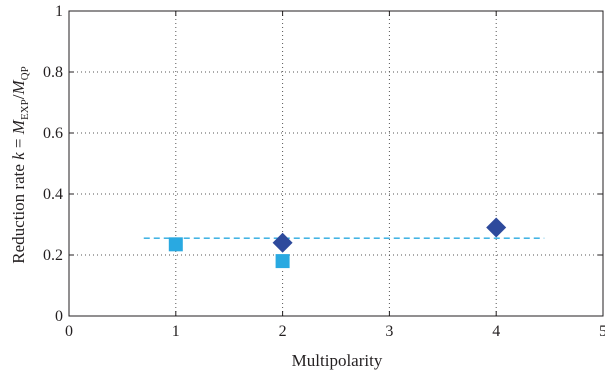 This screenshot has height=388, width=605. Describe the element at coordinates (53, 255) in the screenshot. I see `y-tick-label: 0.2` at that location.